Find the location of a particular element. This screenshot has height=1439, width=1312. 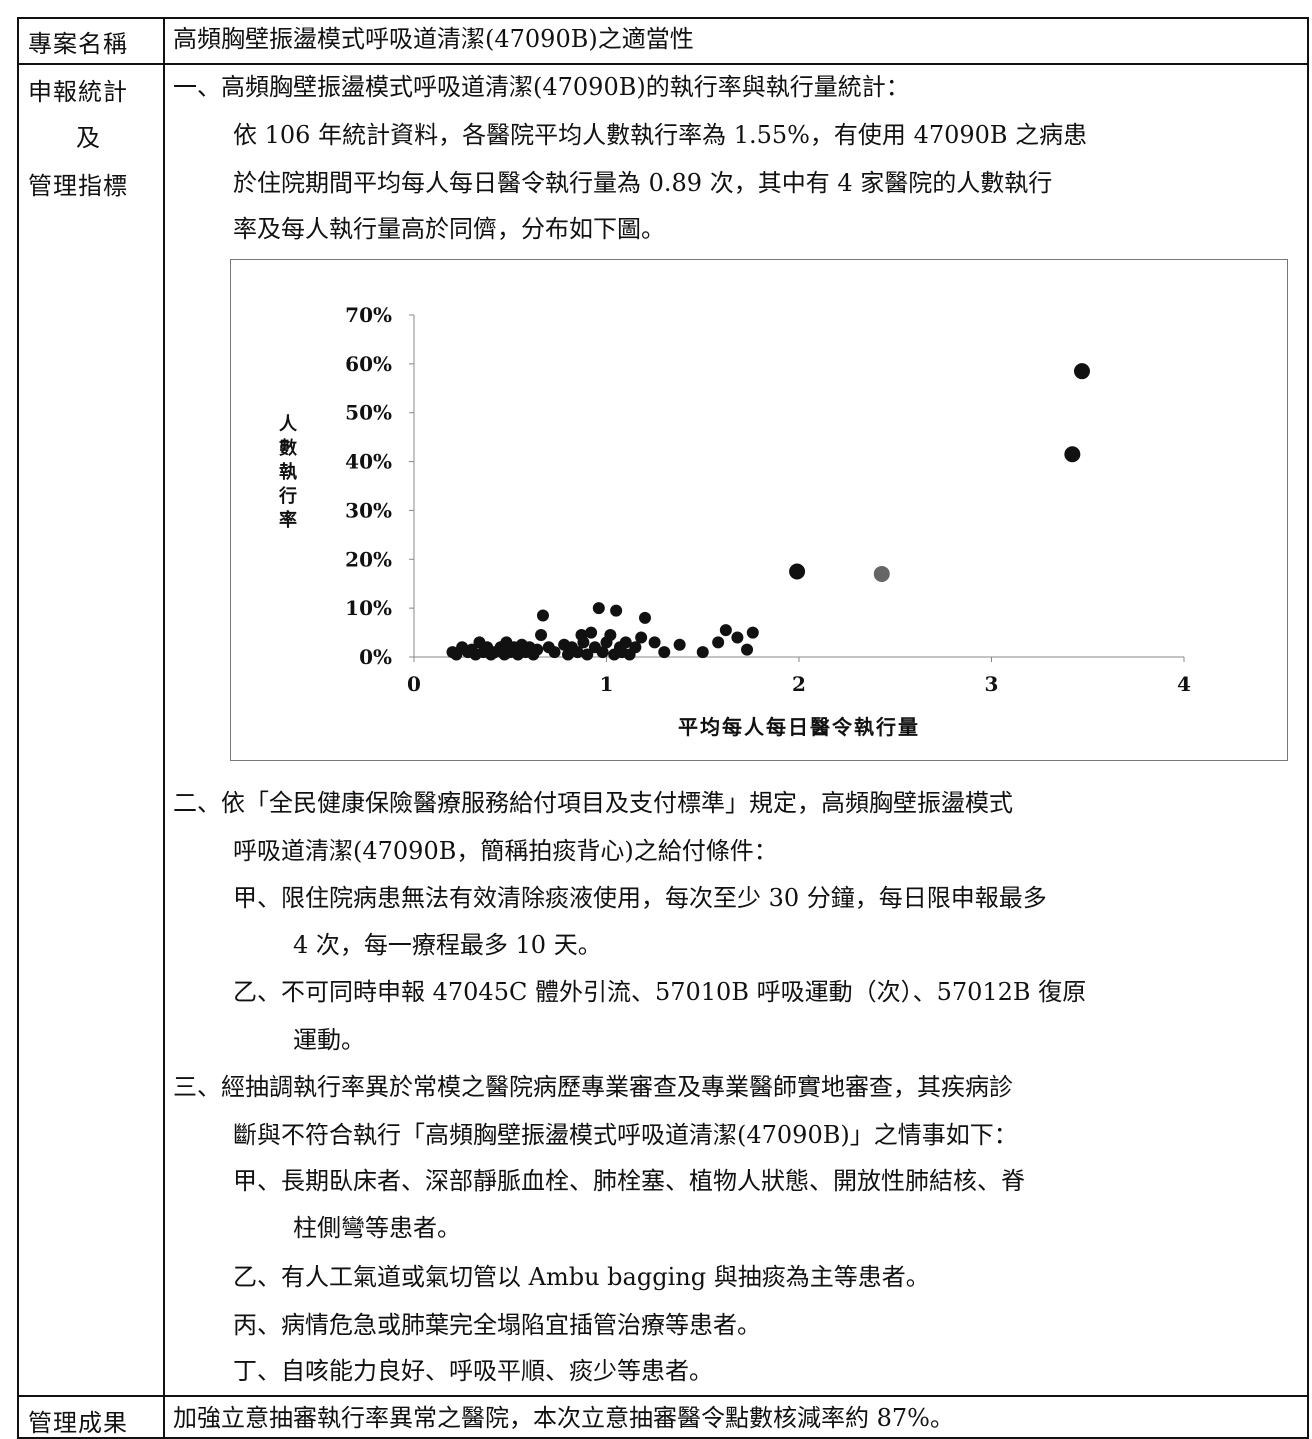

row-label-line-1: 申報統計 is located at coordinates (78, 92).